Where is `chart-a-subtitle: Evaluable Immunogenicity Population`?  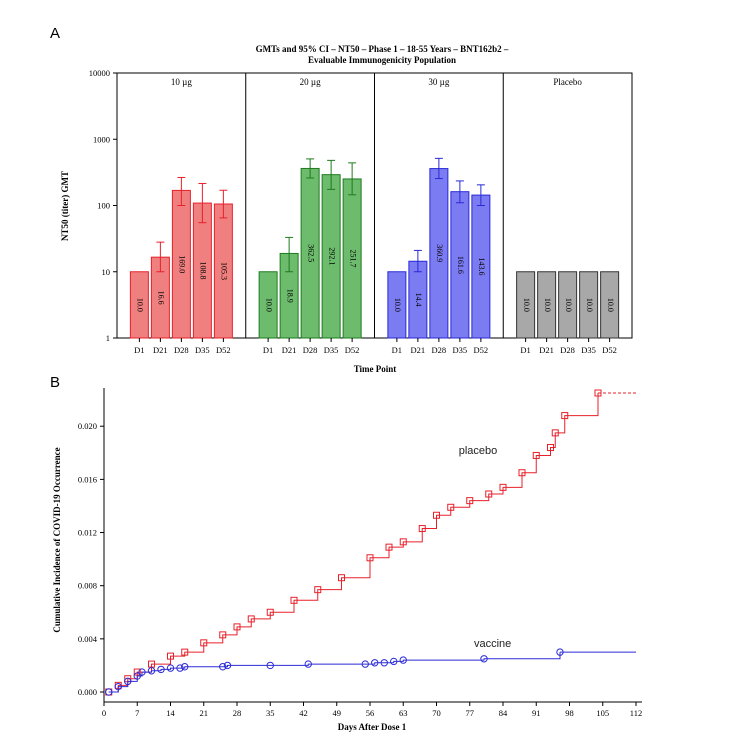
chart-a-subtitle: Evaluable Immunogenicity Population is located at coordinates (382, 60).